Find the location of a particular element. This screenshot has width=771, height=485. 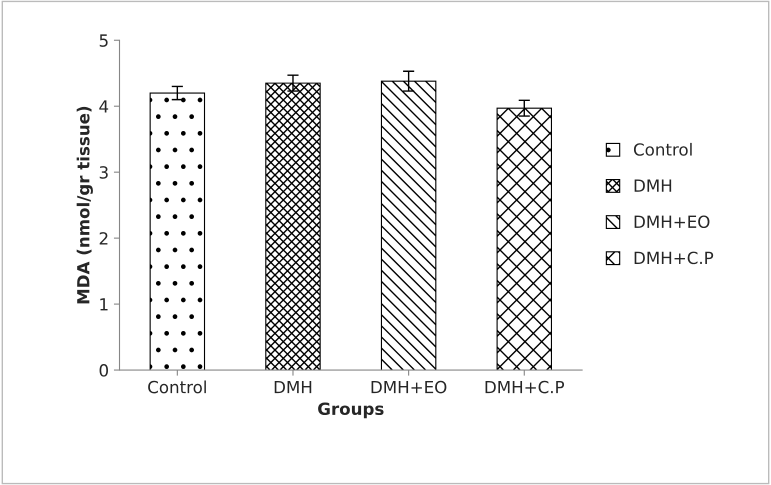

legend-label: DMH is located at coordinates (653, 186).